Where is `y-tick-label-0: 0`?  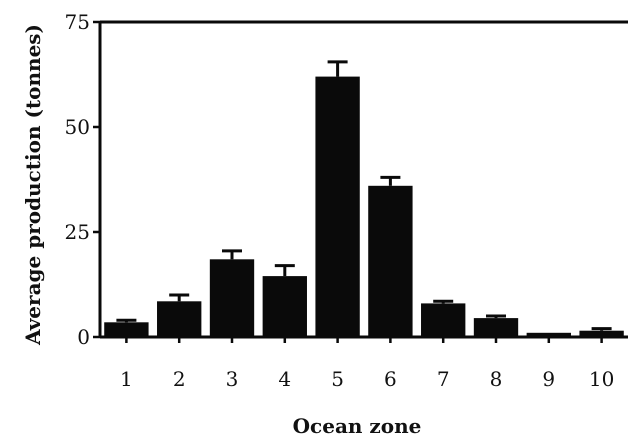
y-tick-label-0: 0 is located at coordinates (83, 337).